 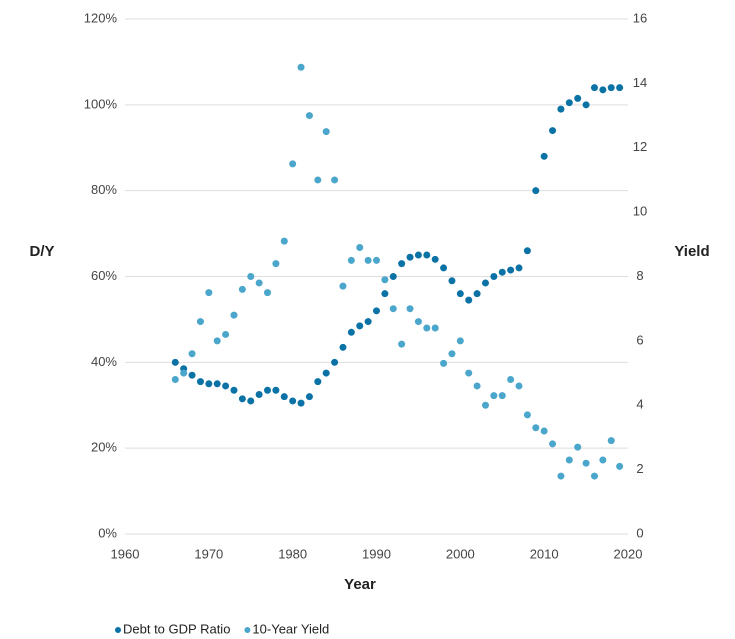 I want to click on y2-tick-label: 0, so click(x=639, y=532).